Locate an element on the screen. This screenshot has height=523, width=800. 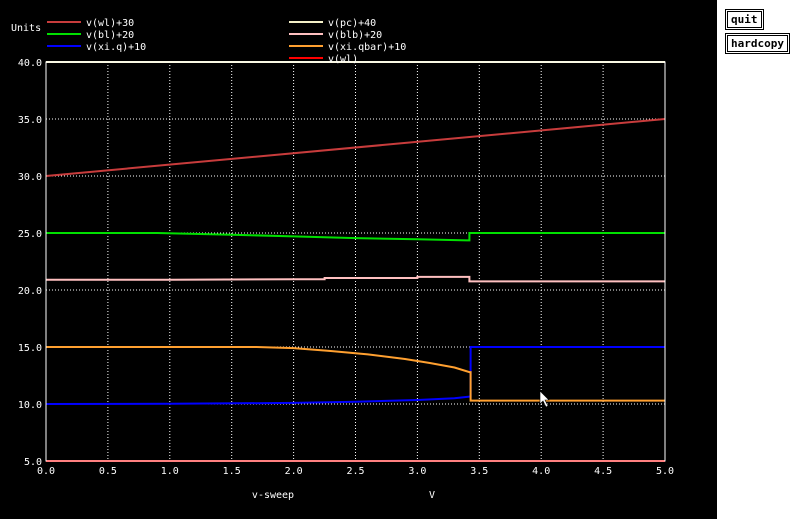
x-tick-label: 0.5 is located at coordinates (108, 471).